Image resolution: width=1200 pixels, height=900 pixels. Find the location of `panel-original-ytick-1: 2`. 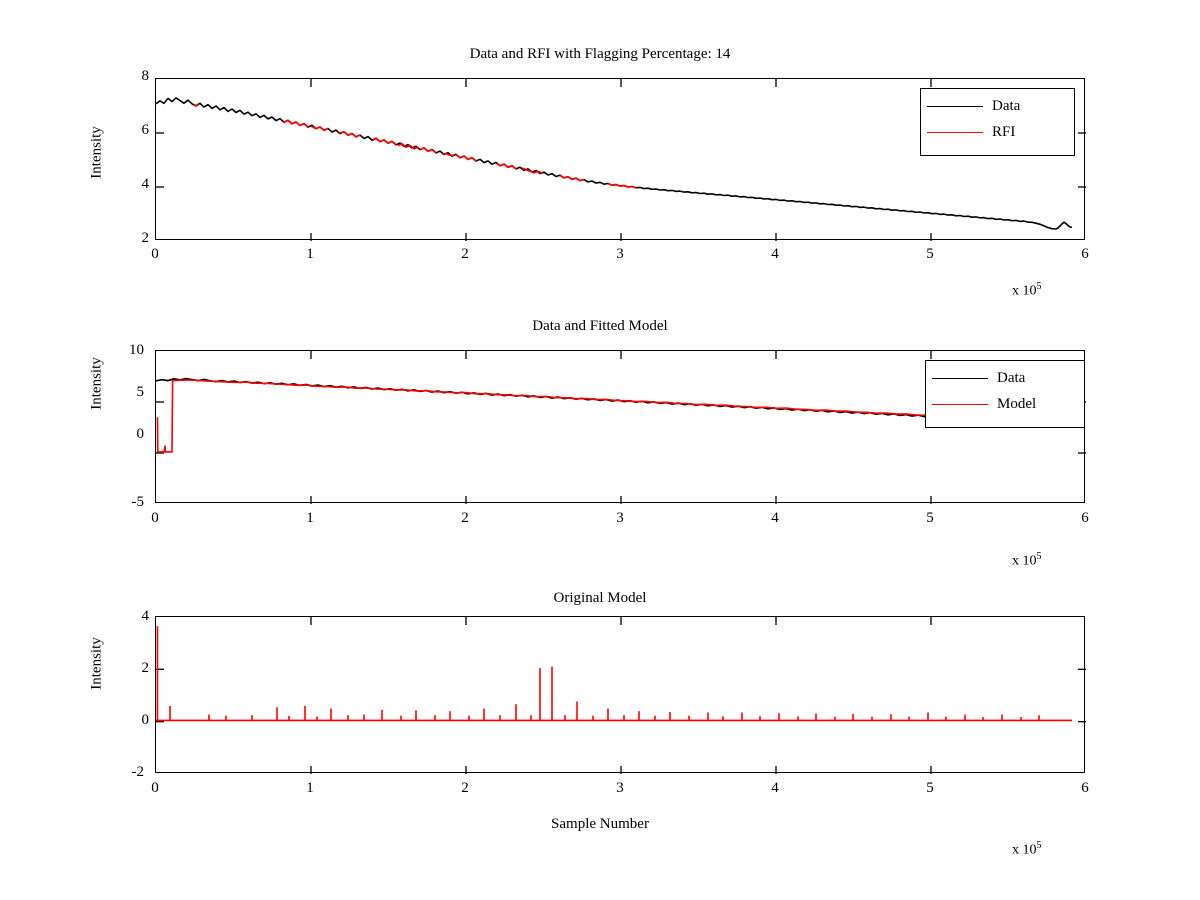

panel-original-ytick-1: 2 is located at coordinates (145, 668).